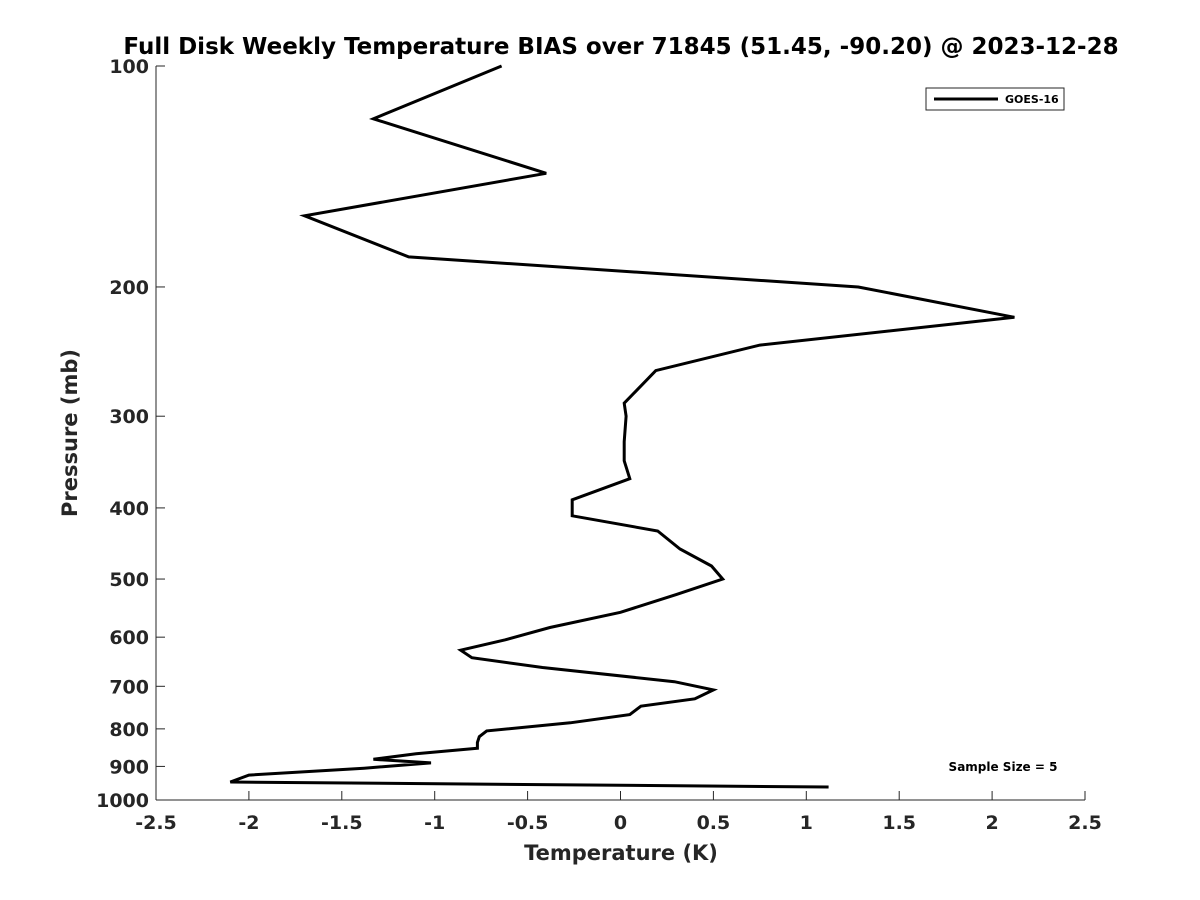  Describe the element at coordinates (528, 823) in the screenshot. I see `x-tick-label: -0.5` at that location.